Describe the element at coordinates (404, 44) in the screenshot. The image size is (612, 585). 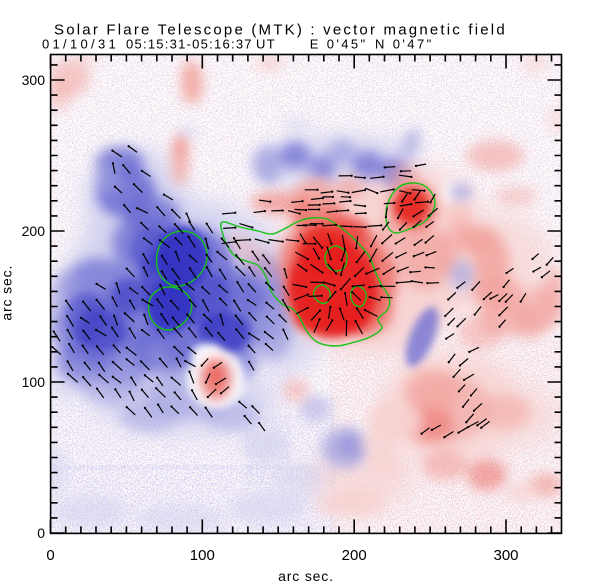
I see `svg-text: N 0'47"` at that location.